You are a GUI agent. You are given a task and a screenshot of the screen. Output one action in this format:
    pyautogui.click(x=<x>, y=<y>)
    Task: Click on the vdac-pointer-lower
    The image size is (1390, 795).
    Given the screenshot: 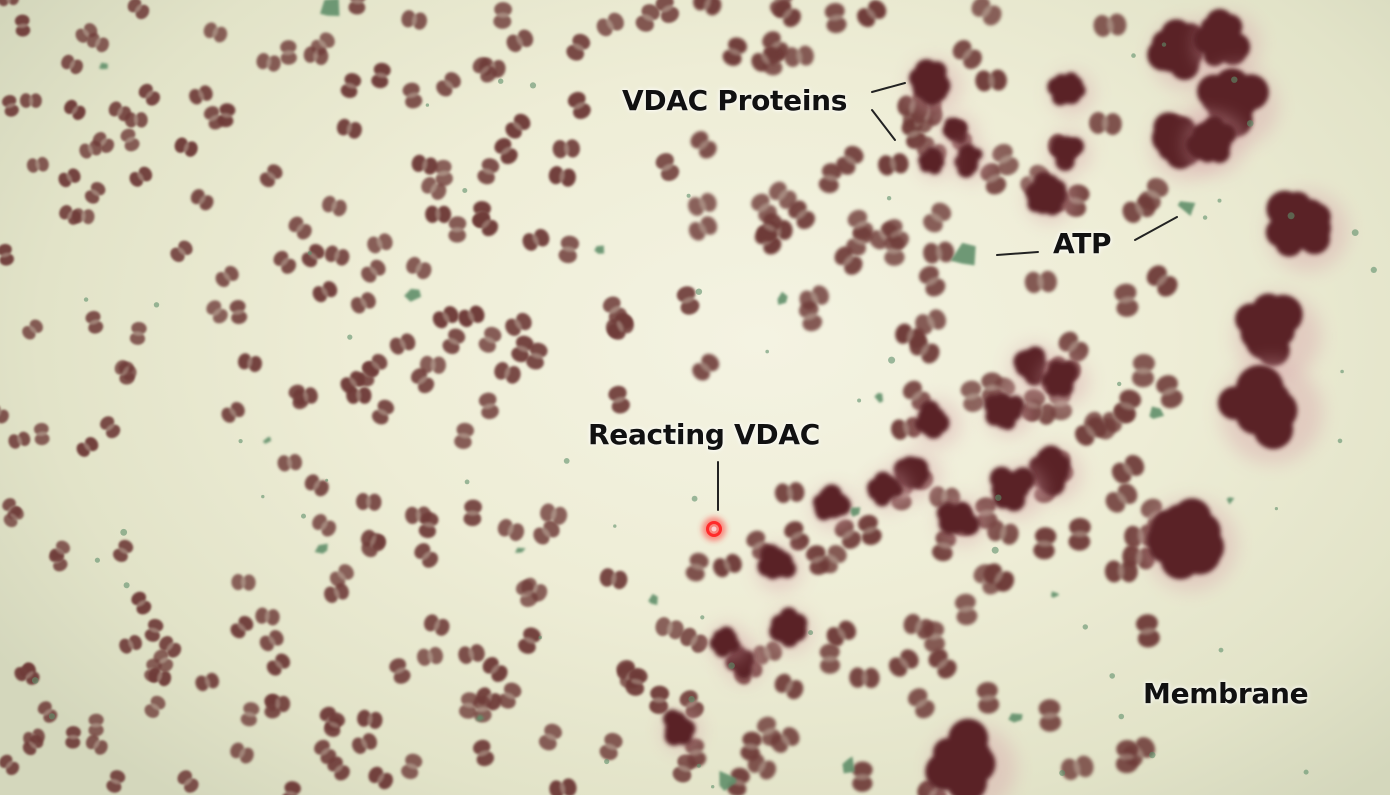 What is the action you would take?
    pyautogui.click(x=883, y=125)
    